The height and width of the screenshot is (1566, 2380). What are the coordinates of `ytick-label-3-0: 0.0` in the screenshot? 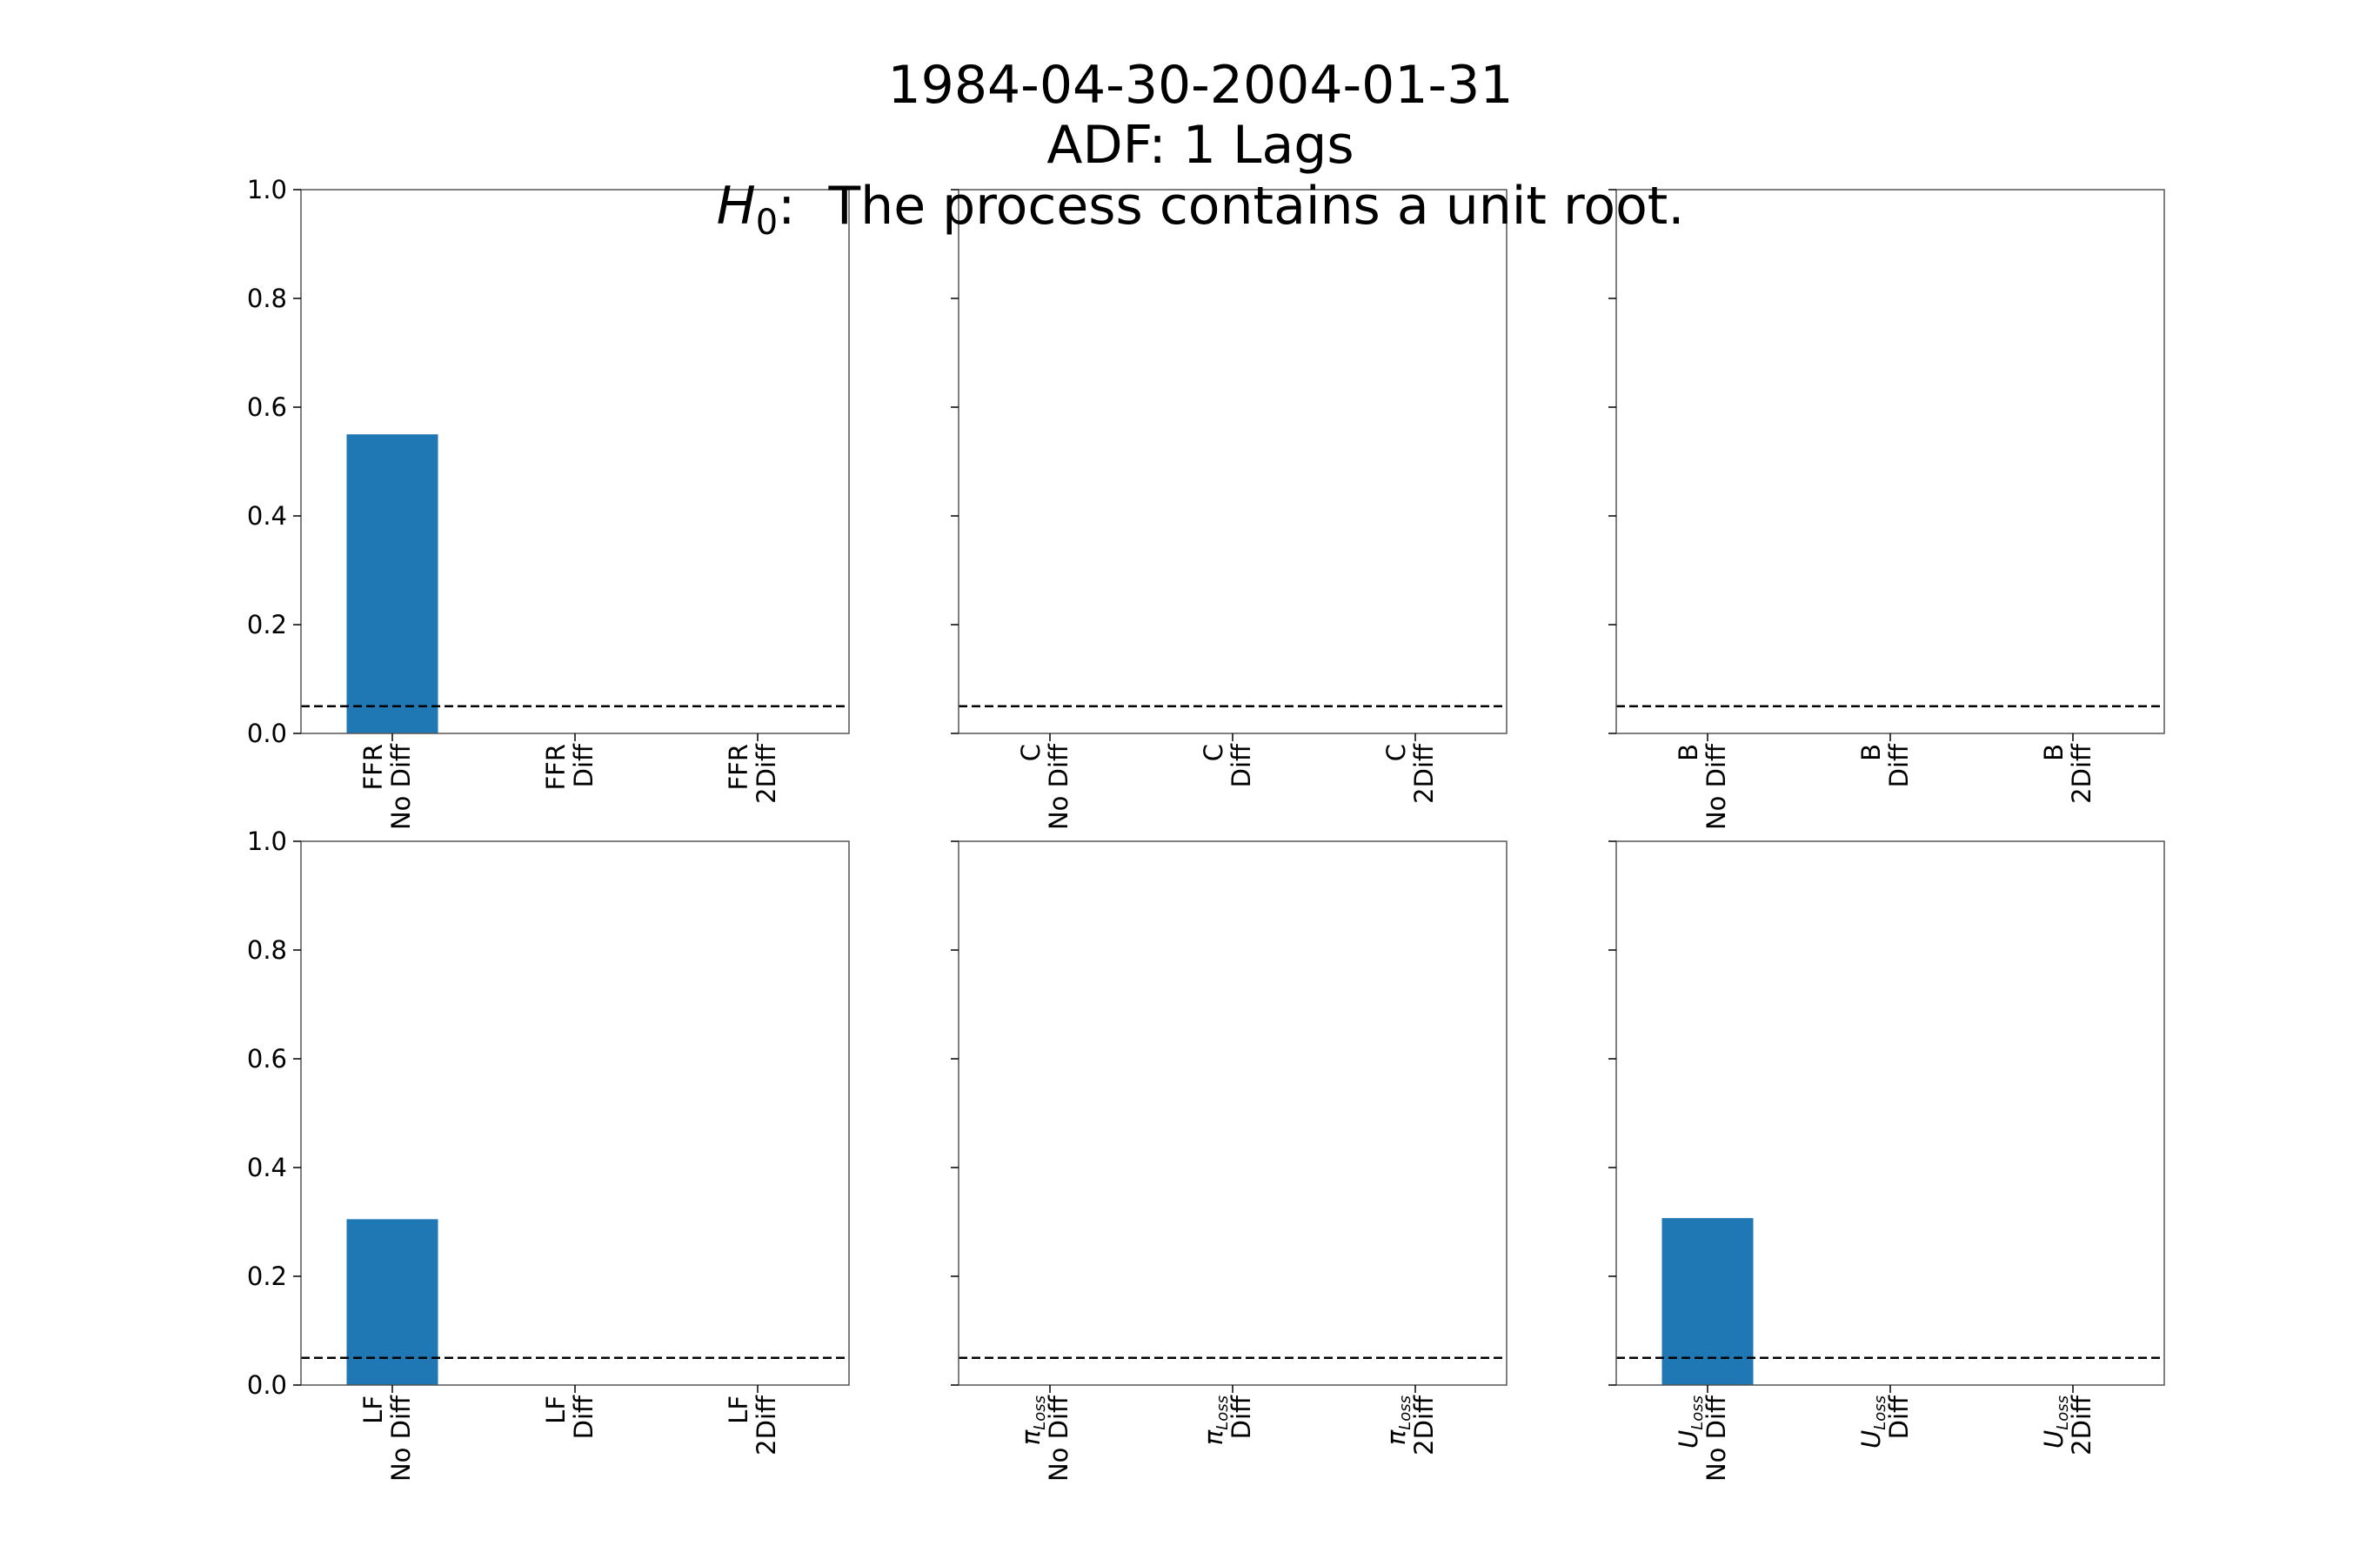 It's located at (267, 1385).